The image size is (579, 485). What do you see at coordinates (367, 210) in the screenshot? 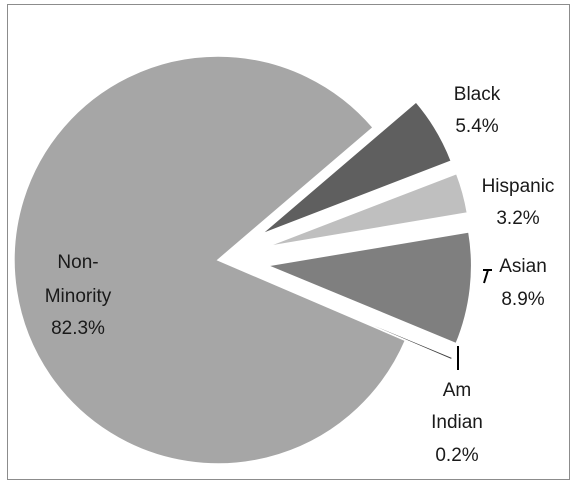
I see `pie-slice-hispanic` at bounding box center [367, 210].